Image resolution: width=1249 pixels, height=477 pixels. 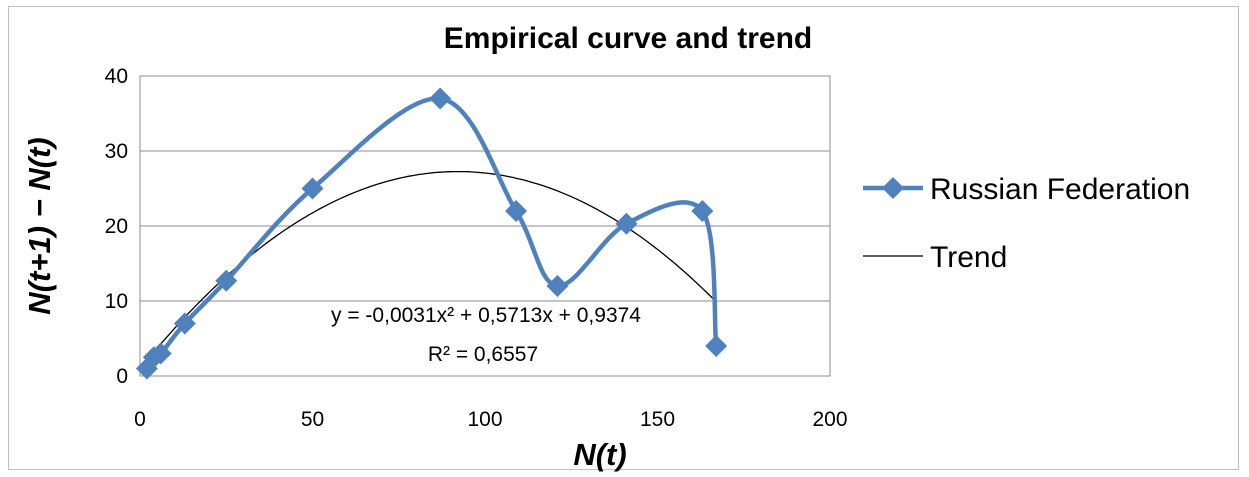 I want to click on legend-label-trend: Trend, so click(x=968, y=257).